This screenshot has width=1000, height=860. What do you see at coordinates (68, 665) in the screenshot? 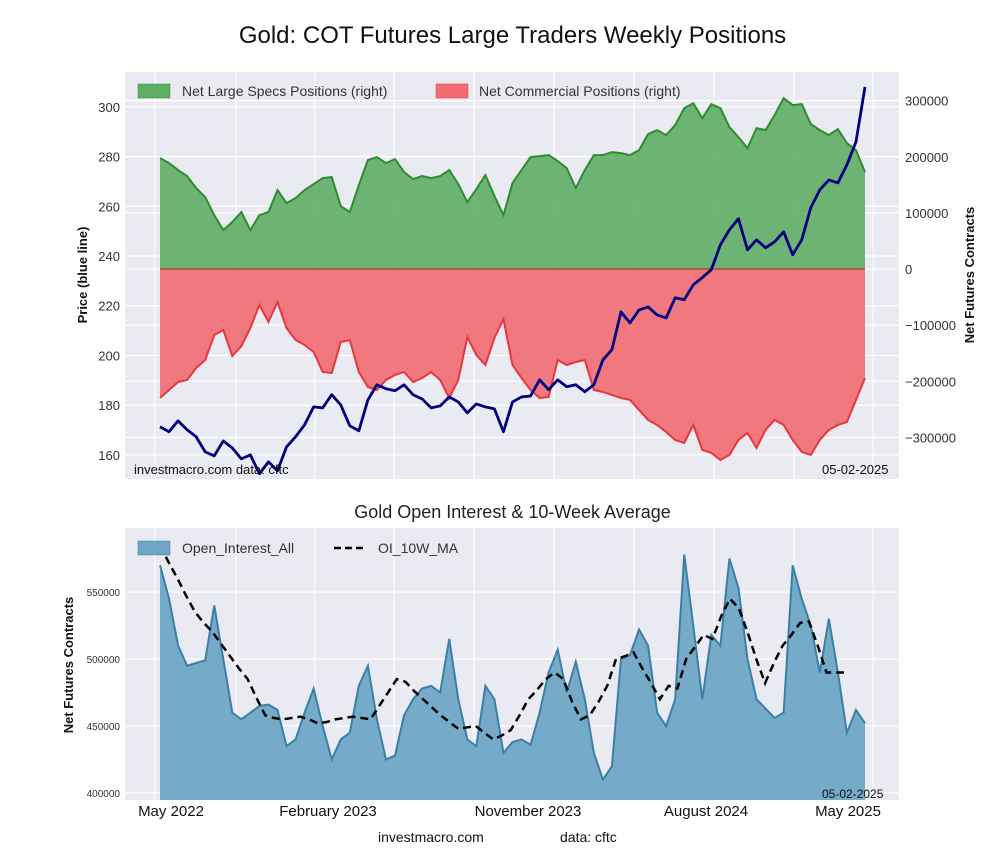
I see `bottom-axis-label: Net Futures Contracts` at bounding box center [68, 665].